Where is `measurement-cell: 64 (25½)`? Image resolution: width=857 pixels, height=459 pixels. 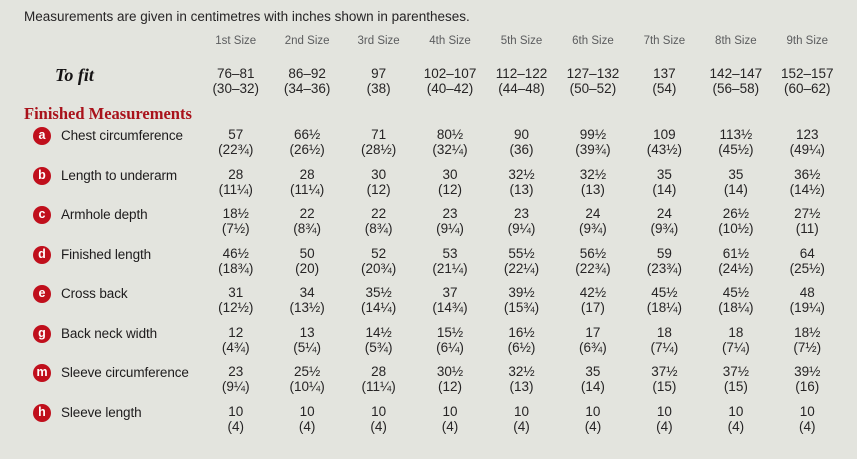
measurement-cell: 64 (25½) is located at coordinates (807, 261).